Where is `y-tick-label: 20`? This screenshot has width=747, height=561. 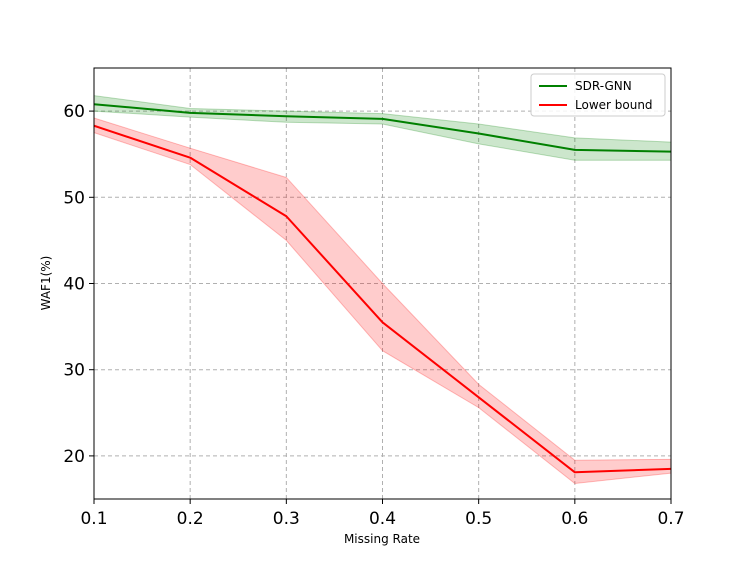 y-tick-label: 20 is located at coordinates (74, 457).